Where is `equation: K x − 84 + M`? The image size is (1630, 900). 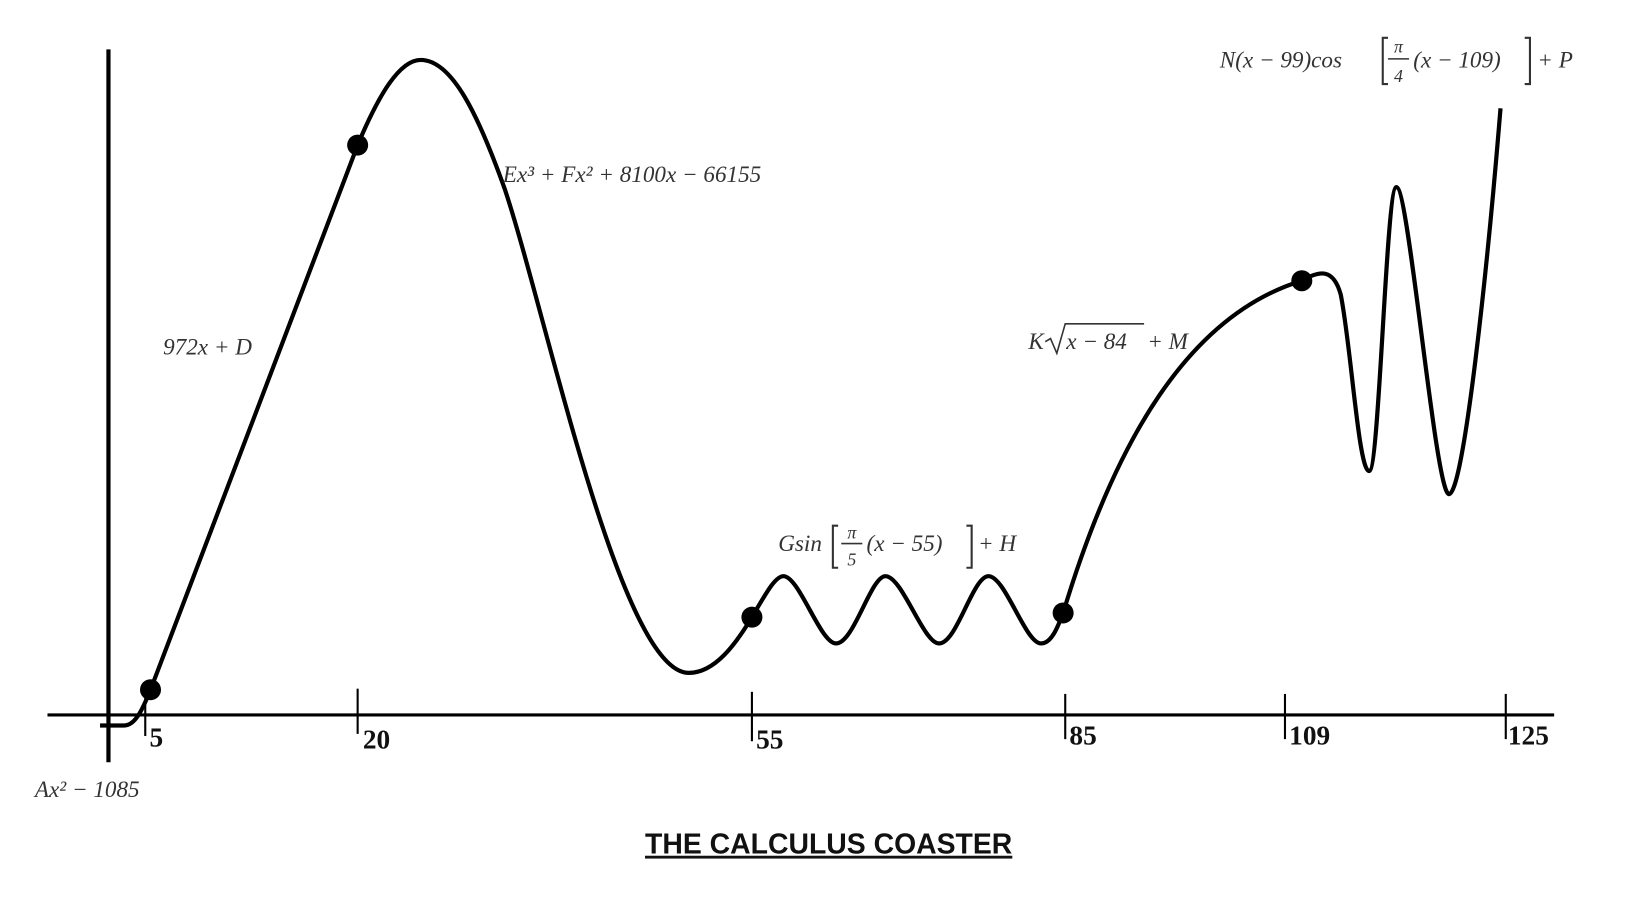
equation: K x − 84 + M is located at coordinates (1108, 339).